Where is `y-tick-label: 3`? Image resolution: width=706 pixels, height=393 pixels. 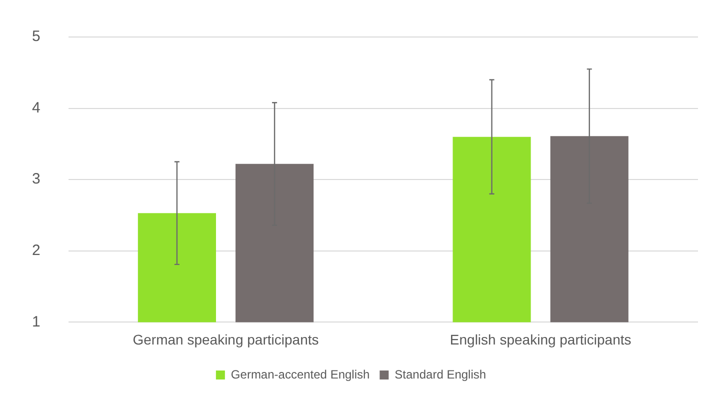
y-tick-label: 3 is located at coordinates (36, 179).